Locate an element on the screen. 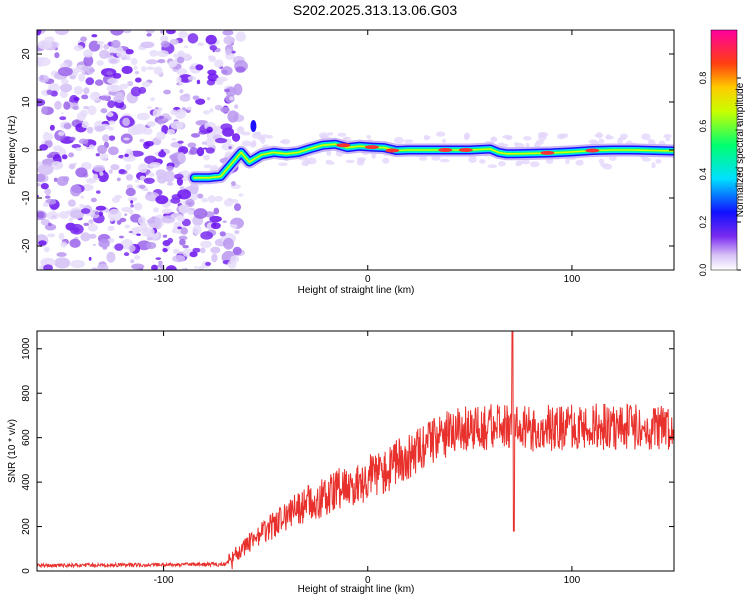 Image resolution: width=750 pixels, height=605 pixels. colorbar-tick-label: 0.2 is located at coordinates (703, 222).